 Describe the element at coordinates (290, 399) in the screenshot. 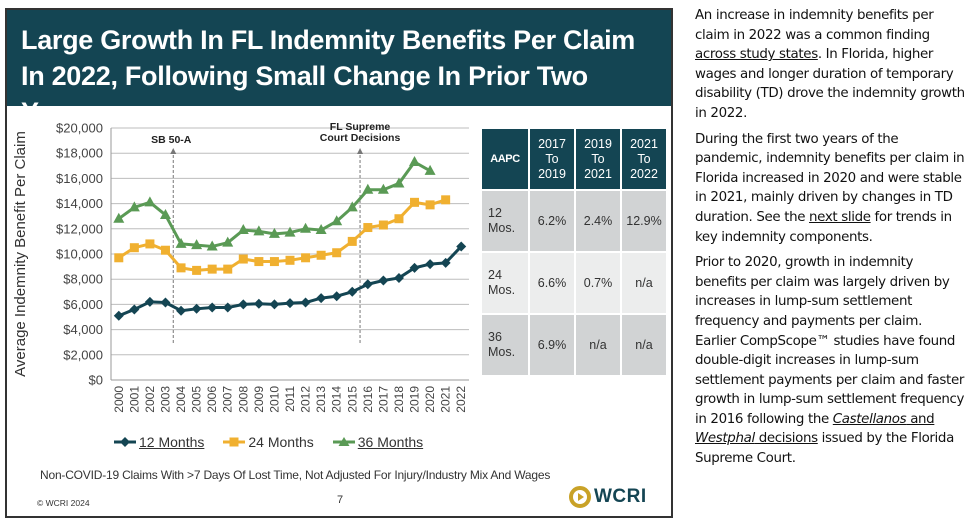

I see `x-tick-label: 2011` at that location.